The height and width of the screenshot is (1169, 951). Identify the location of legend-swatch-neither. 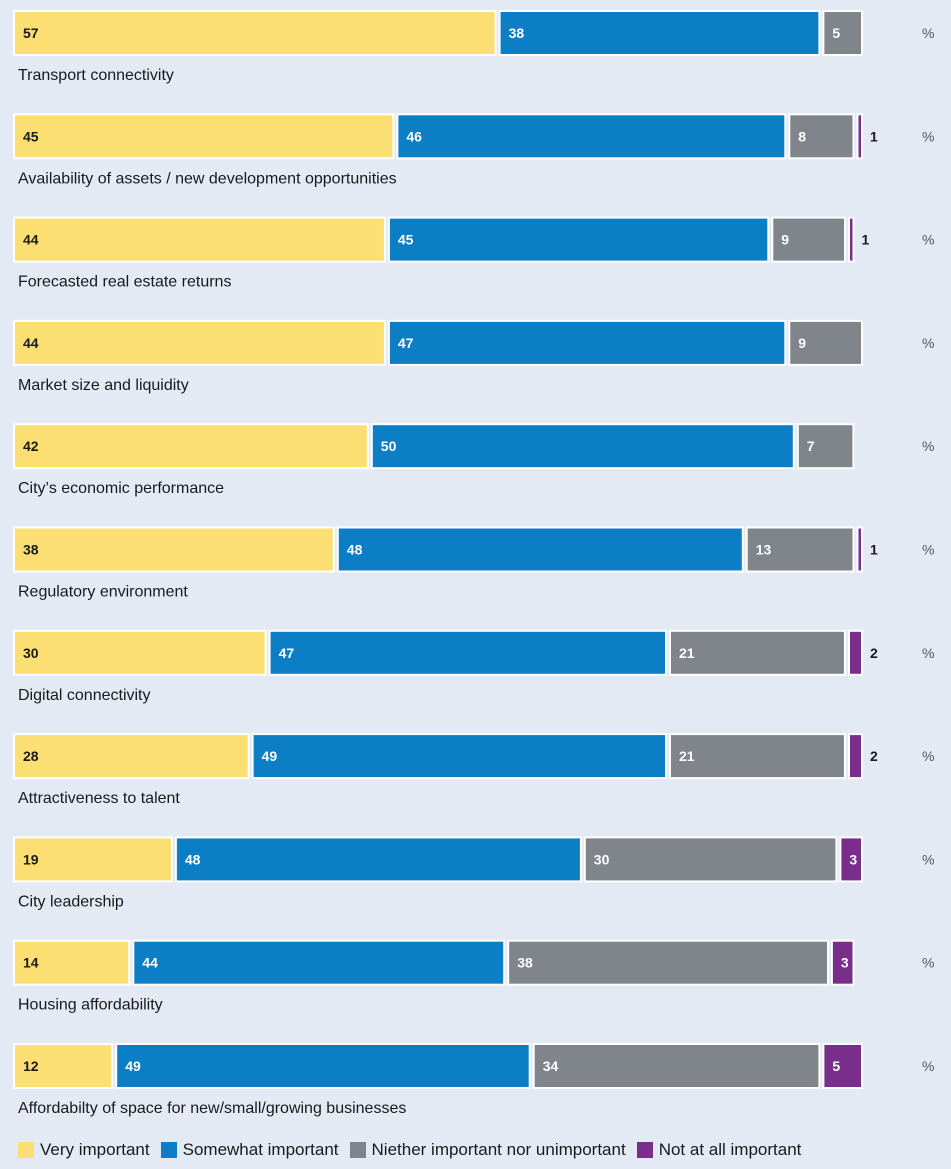
(357, 1150).